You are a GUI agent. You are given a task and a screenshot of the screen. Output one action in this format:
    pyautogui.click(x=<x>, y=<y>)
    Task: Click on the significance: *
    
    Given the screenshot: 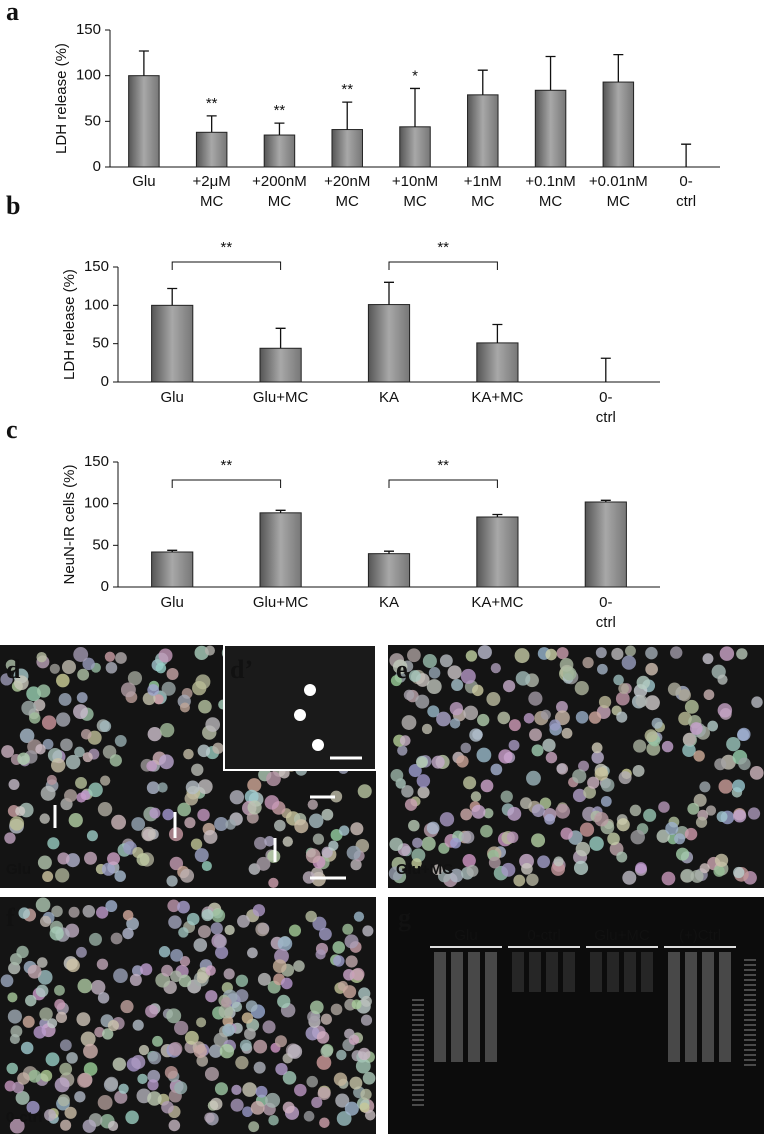 What is the action you would take?
    pyautogui.click(x=415, y=75)
    